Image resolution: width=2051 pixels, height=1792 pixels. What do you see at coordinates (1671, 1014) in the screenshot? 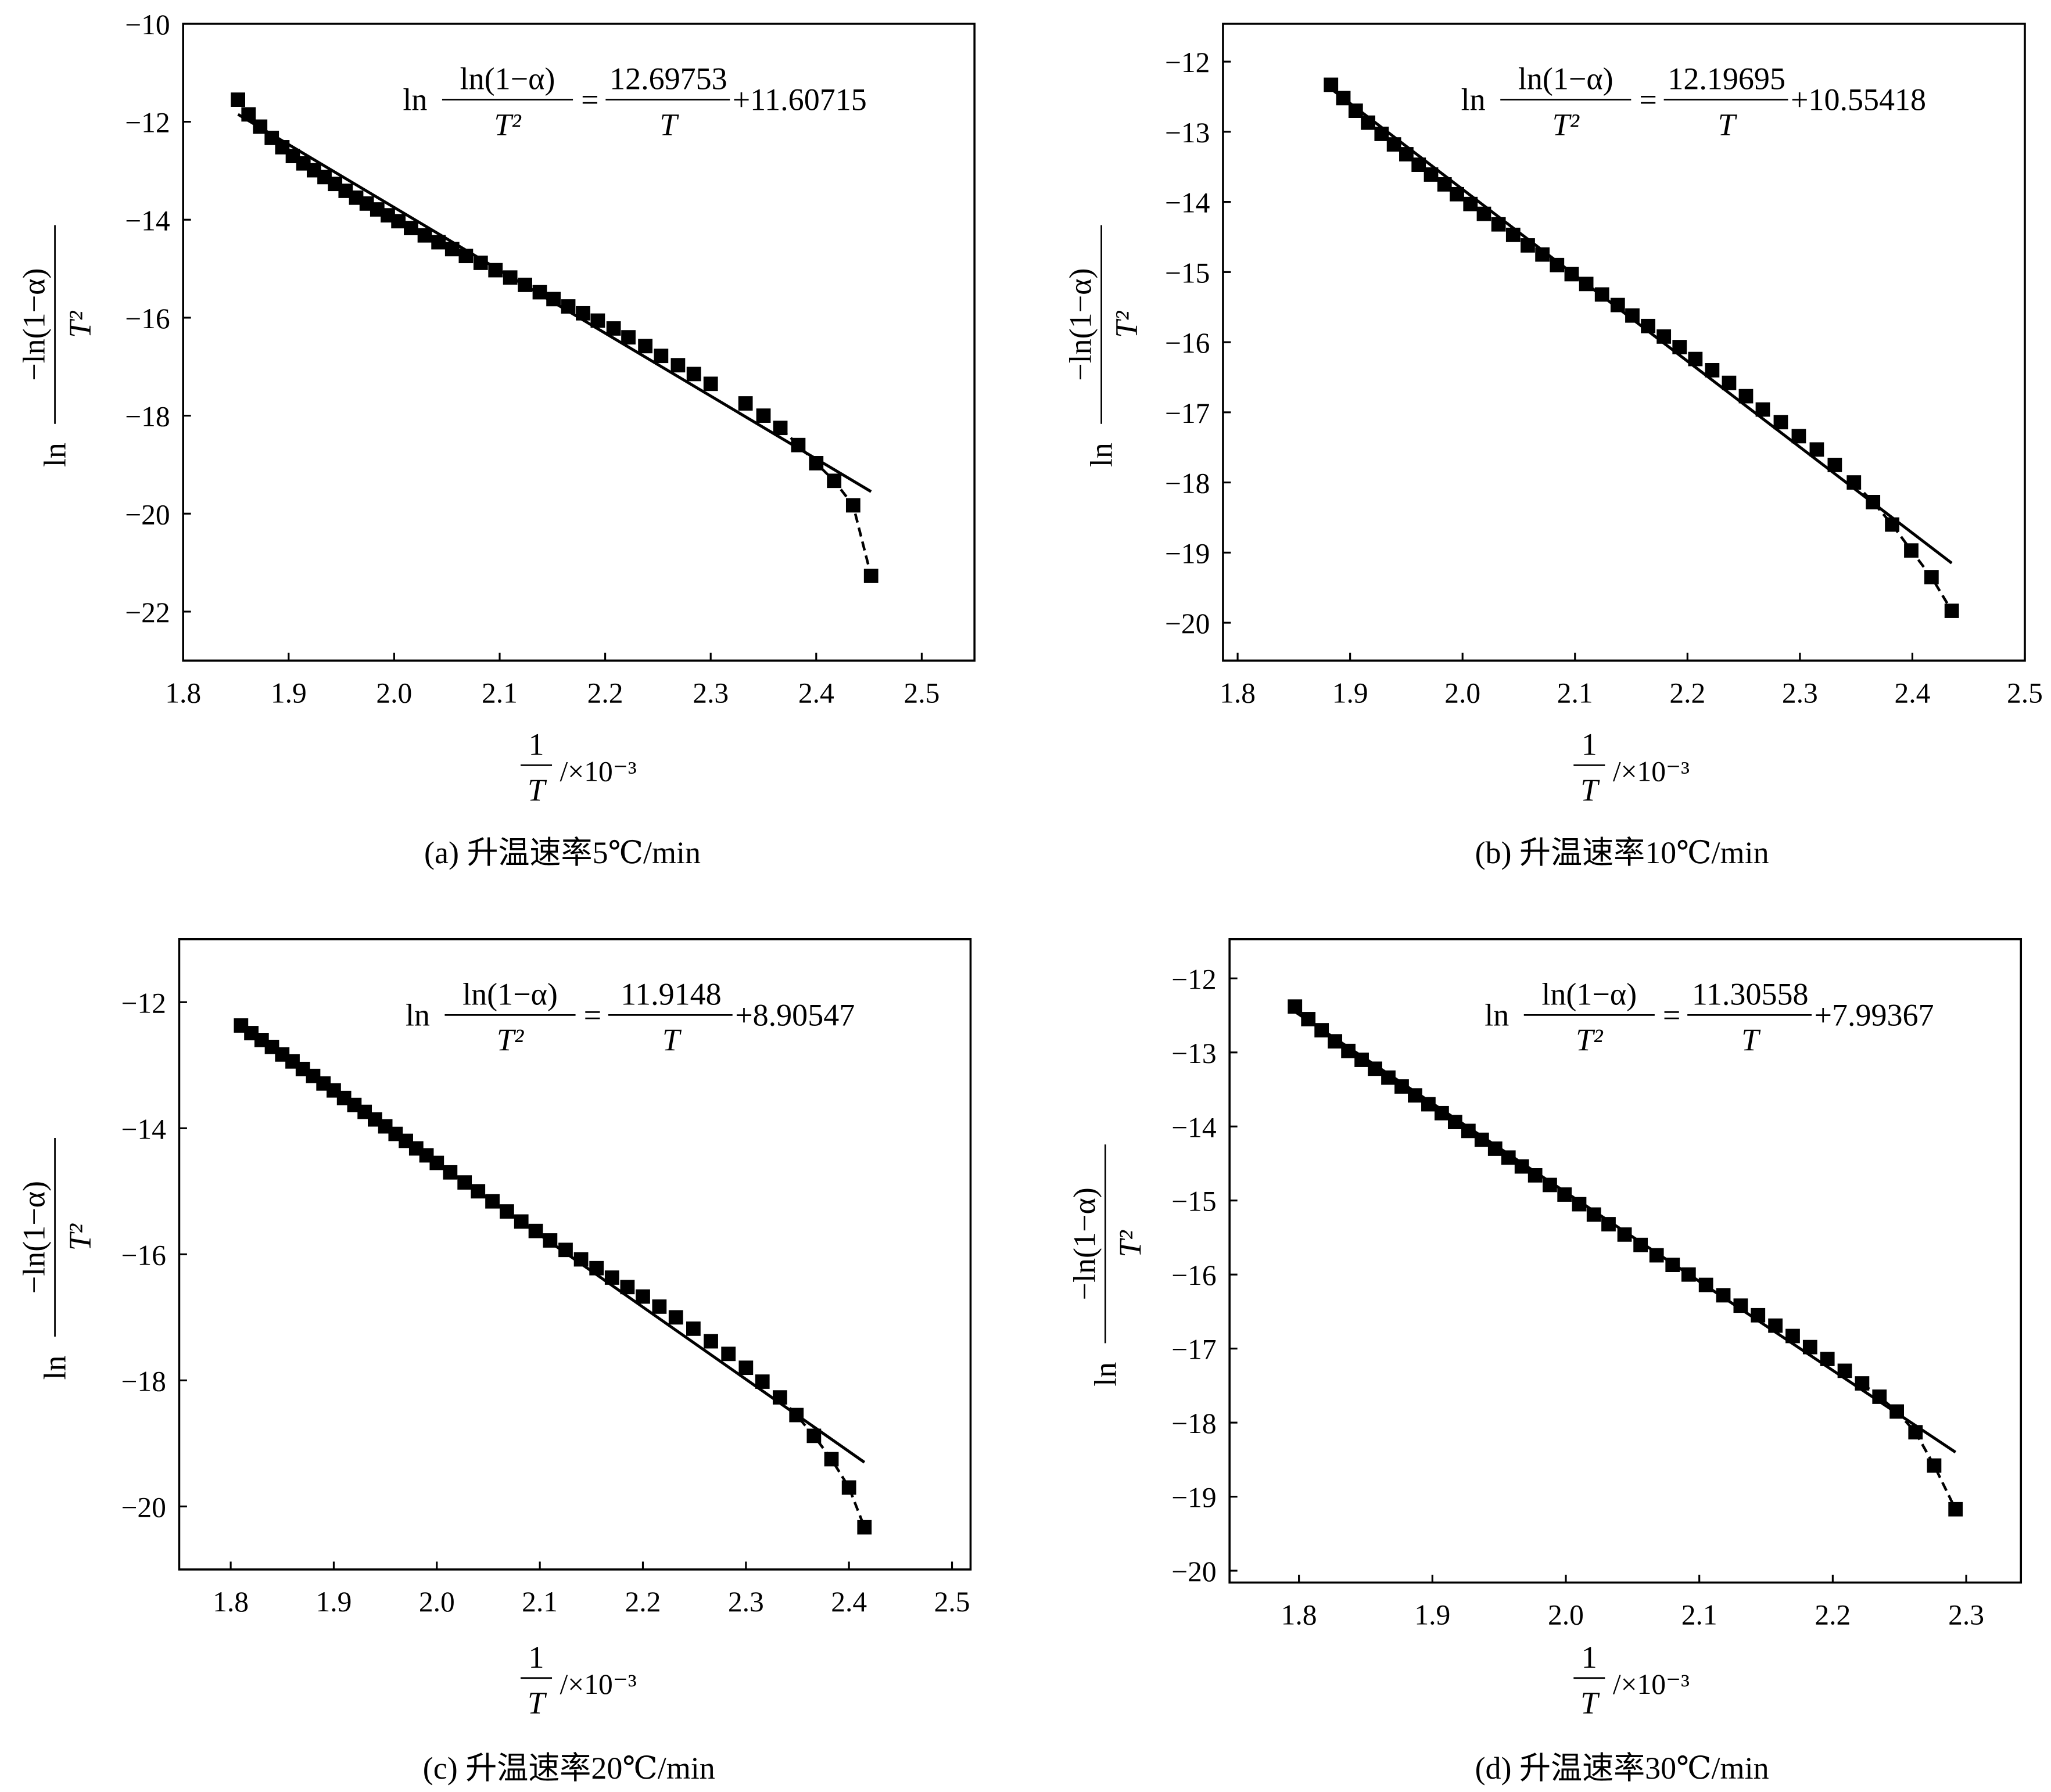
I see `equation-equals: =` at bounding box center [1671, 1014].